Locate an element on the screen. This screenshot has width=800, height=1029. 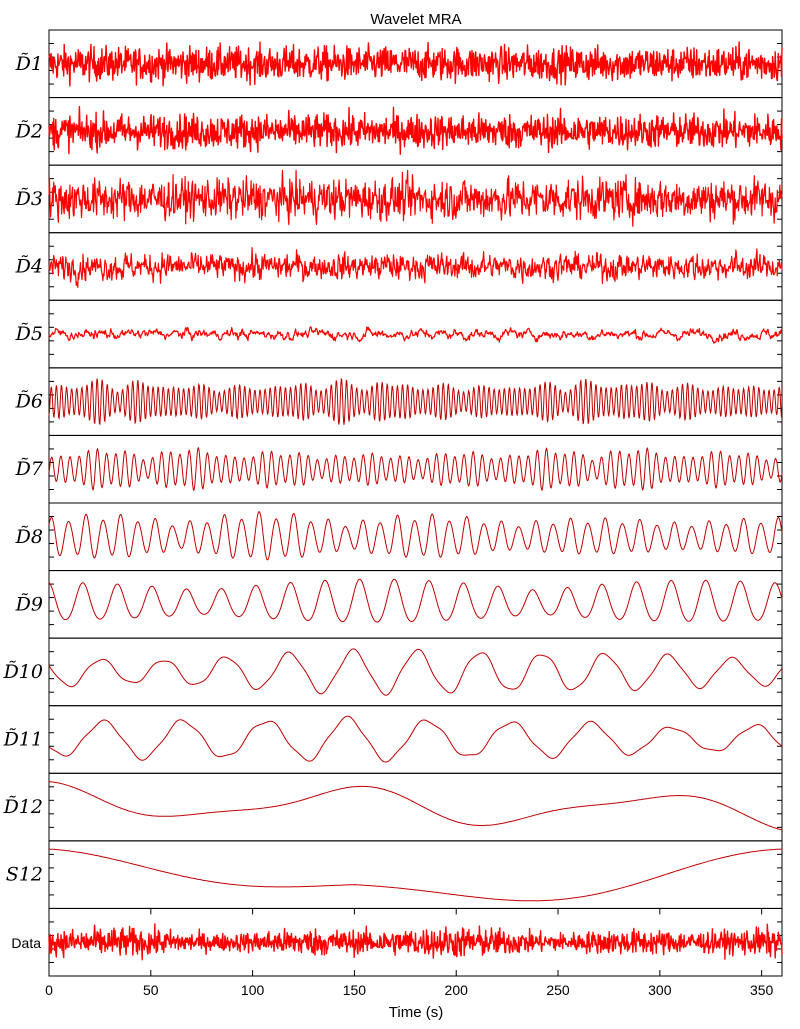
x-tick-label: 50 is located at coordinates (151, 990).